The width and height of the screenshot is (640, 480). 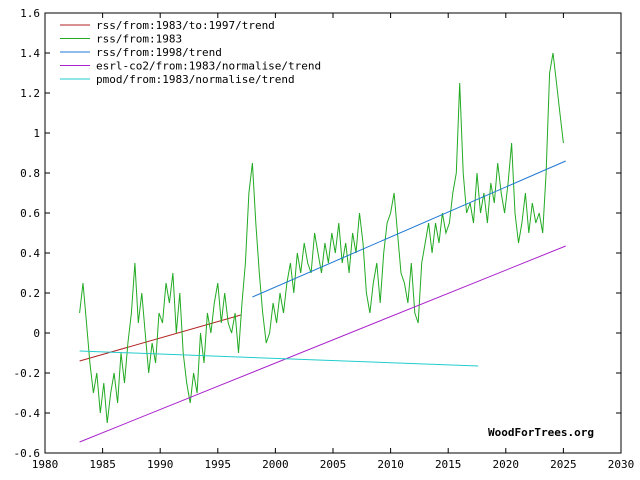 I want to click on x-tick-label: 2020, so click(x=506, y=464).